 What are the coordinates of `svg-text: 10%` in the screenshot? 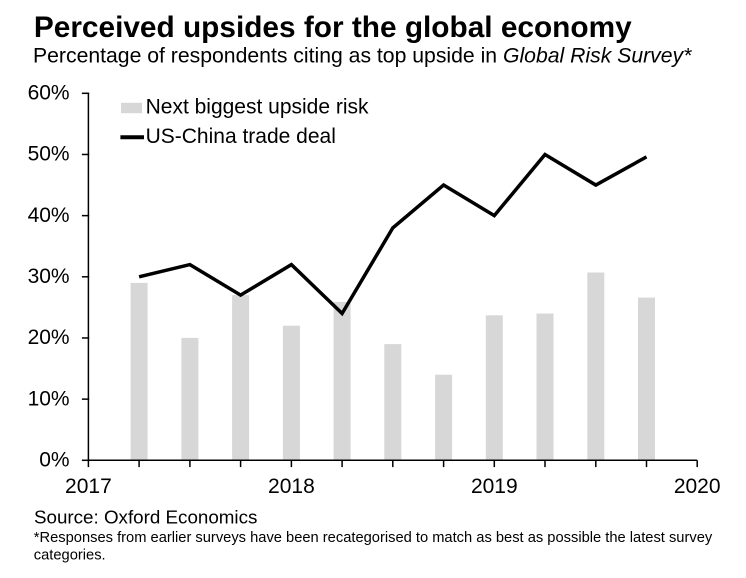 It's located at (49, 398).